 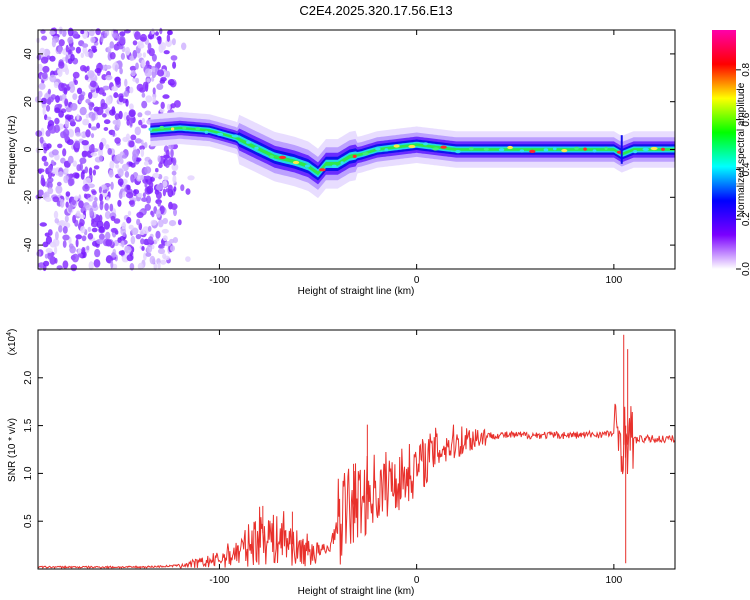 I want to click on svg-text: (x104), so click(x=12, y=342).